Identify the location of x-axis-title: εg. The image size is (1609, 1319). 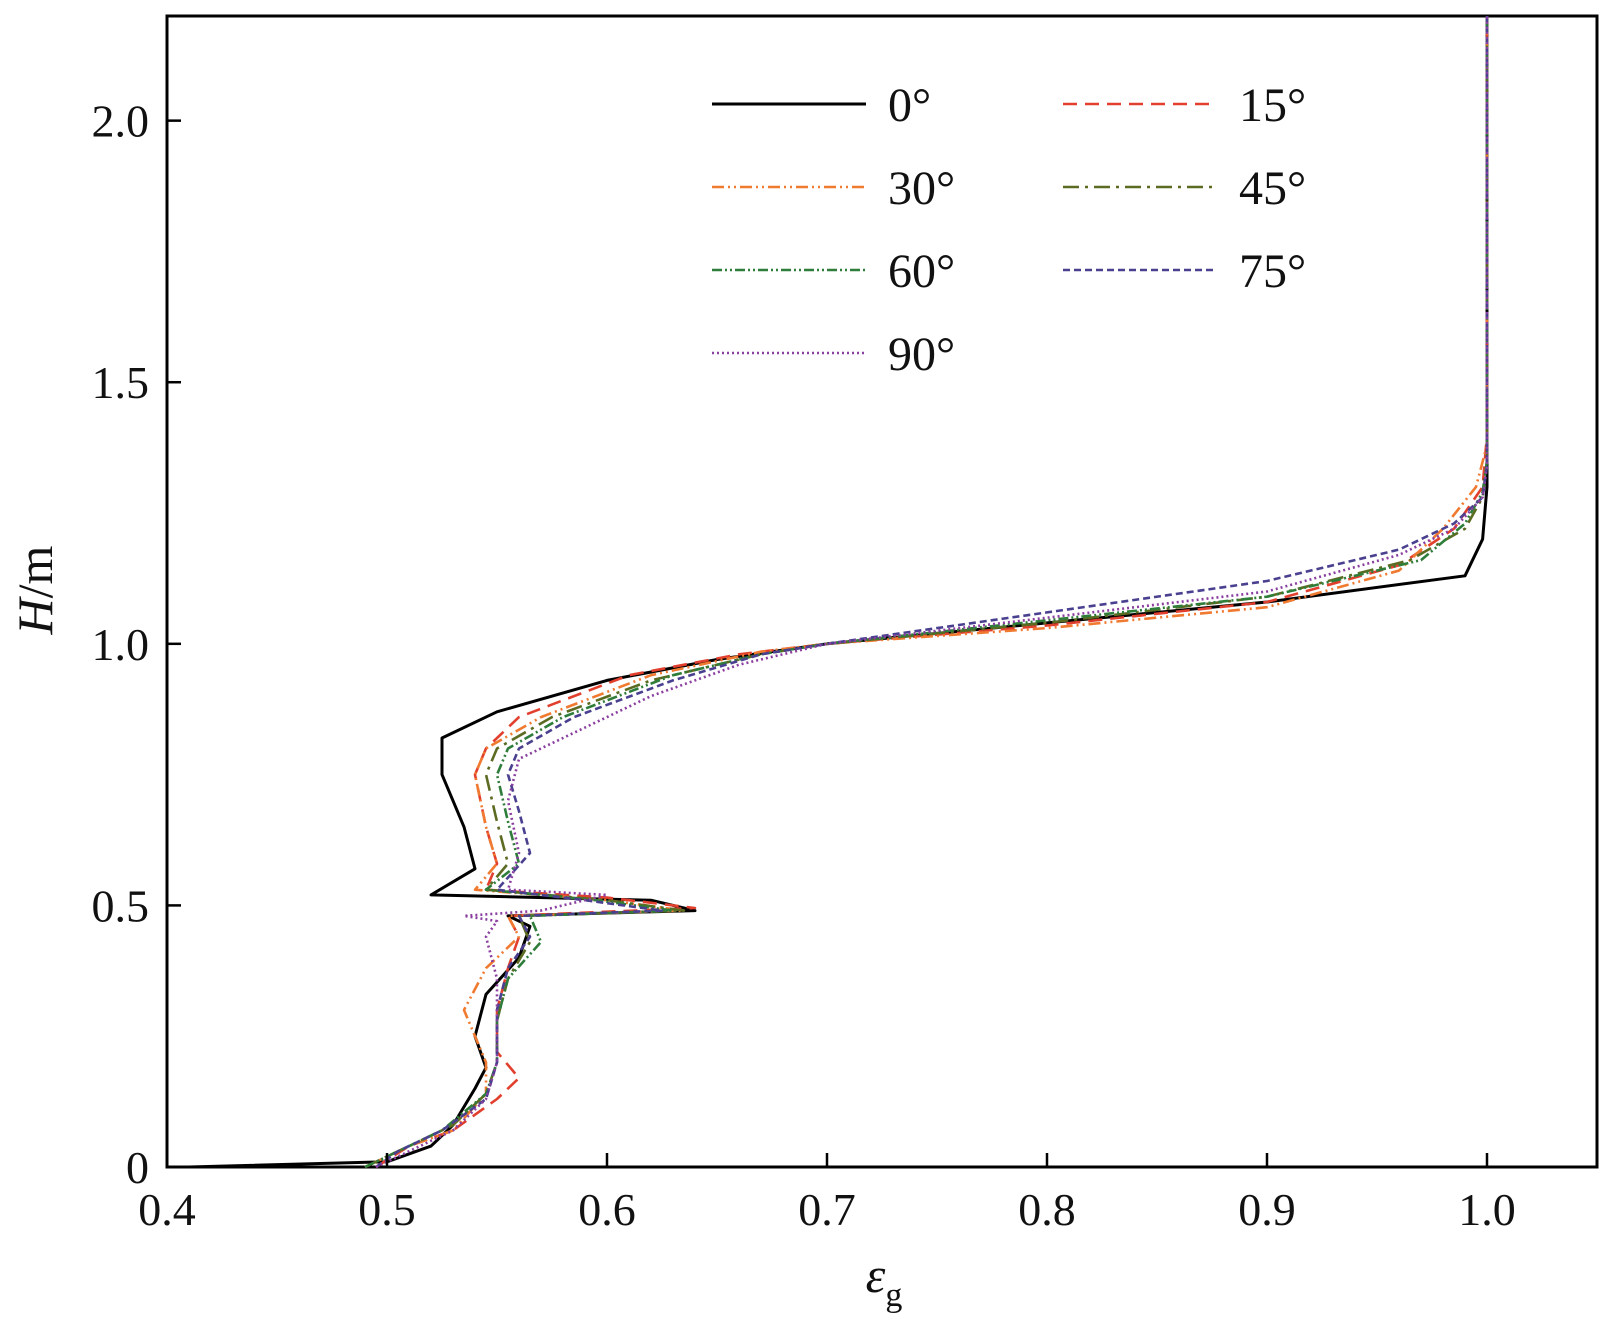
(884, 1280).